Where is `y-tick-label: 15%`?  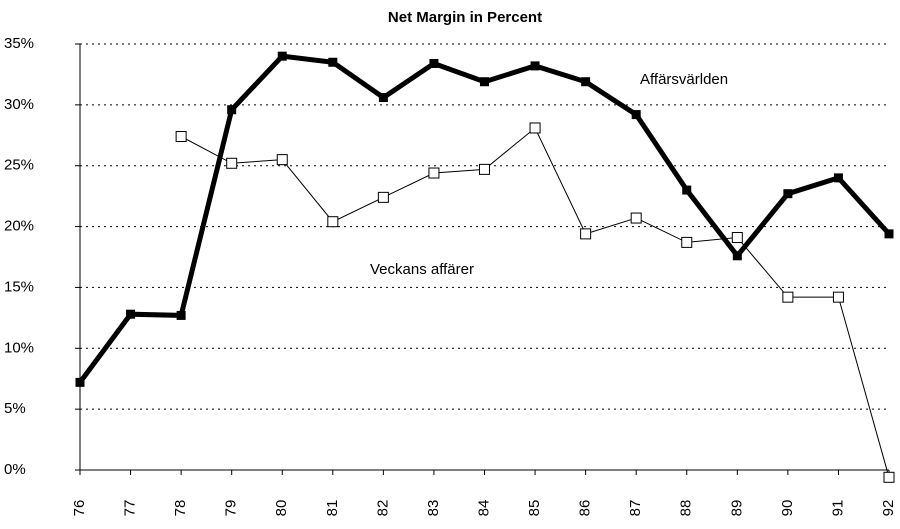 y-tick-label: 15% is located at coordinates (19, 286).